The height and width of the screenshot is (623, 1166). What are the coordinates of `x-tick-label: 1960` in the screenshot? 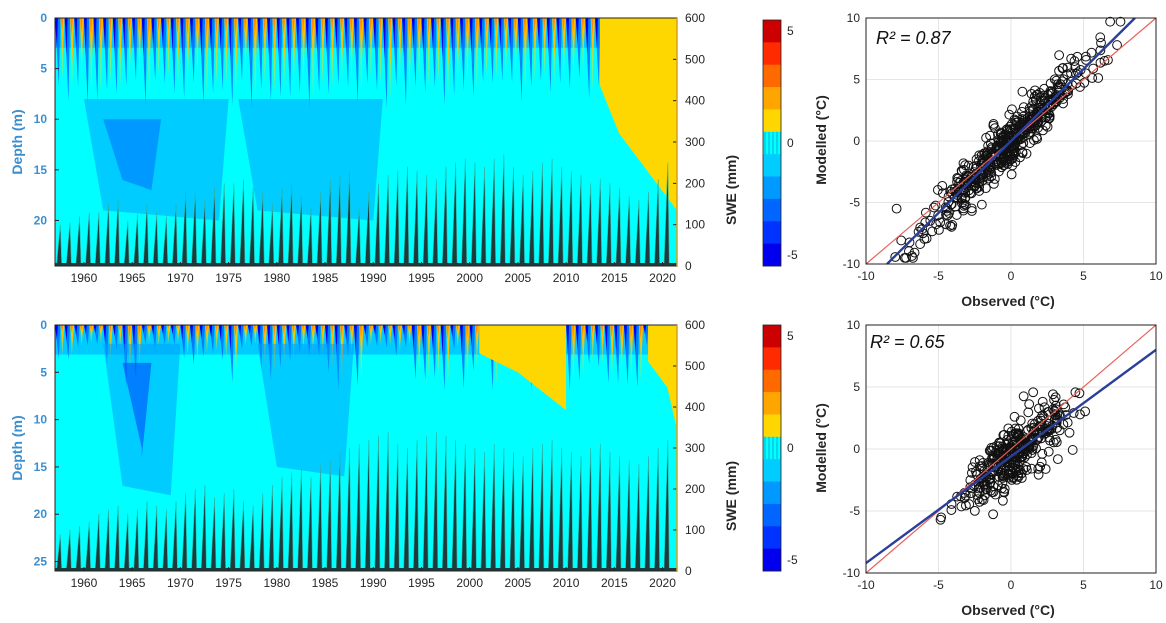 It's located at (84, 583).